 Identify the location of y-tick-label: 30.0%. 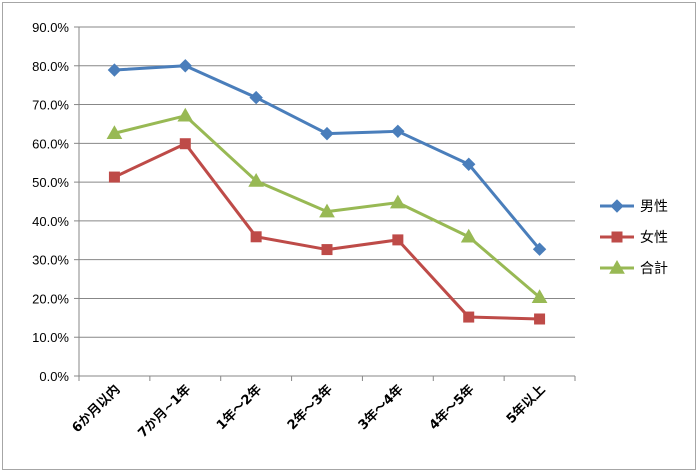
(50, 260).